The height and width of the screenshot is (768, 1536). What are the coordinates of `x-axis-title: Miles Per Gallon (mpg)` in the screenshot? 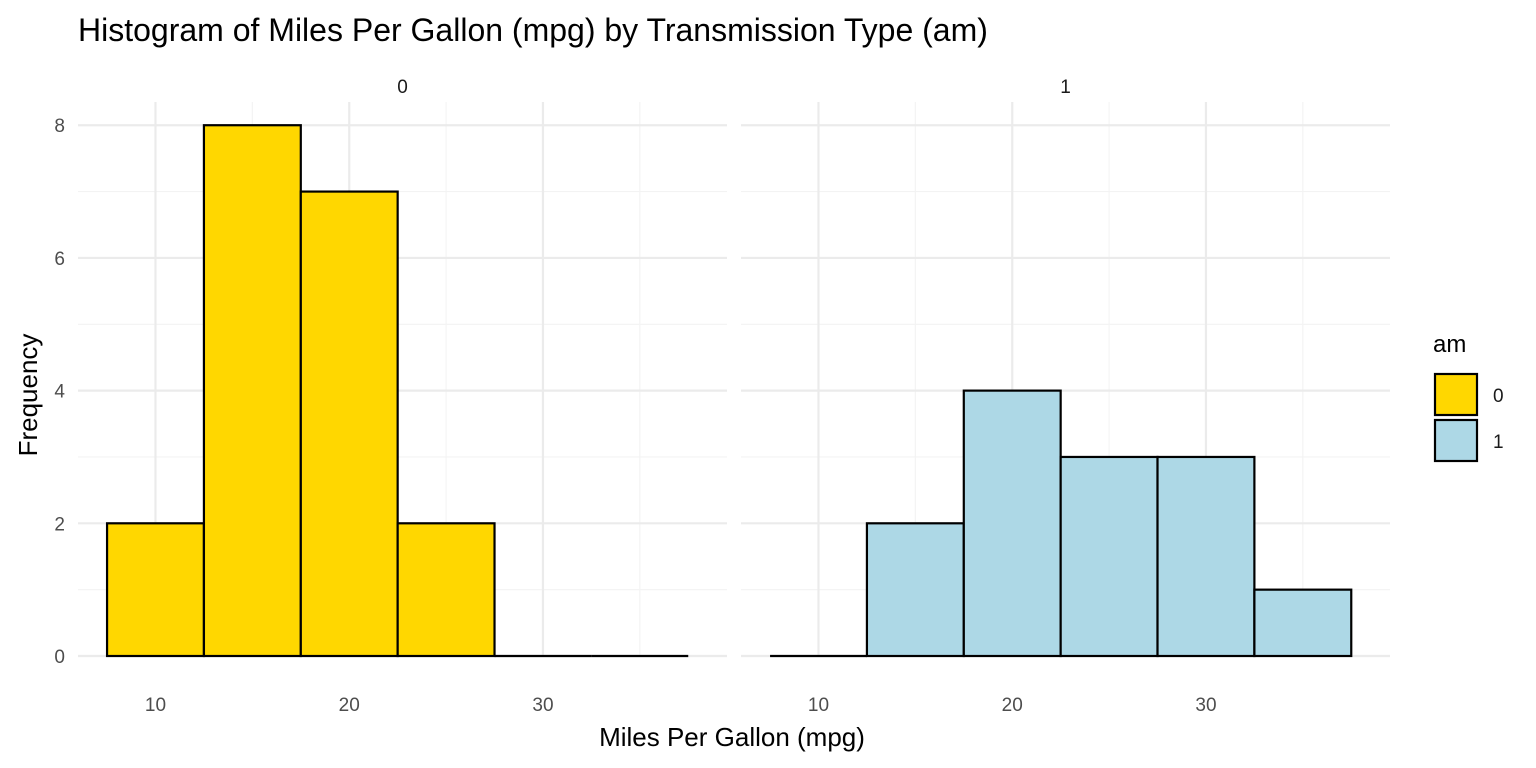 It's located at (732, 737).